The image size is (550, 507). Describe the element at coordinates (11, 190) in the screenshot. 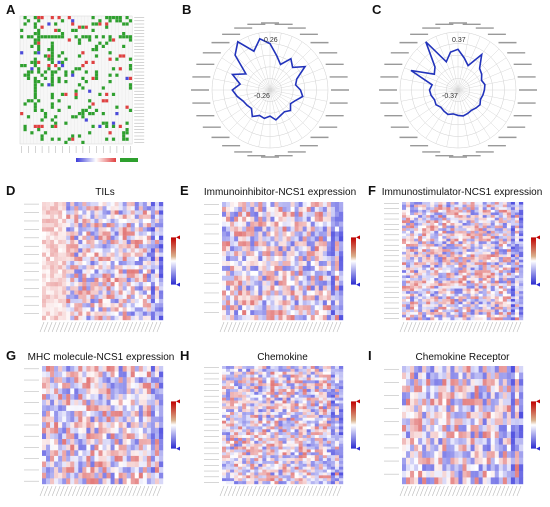

I see `panel-label-d: D` at that location.